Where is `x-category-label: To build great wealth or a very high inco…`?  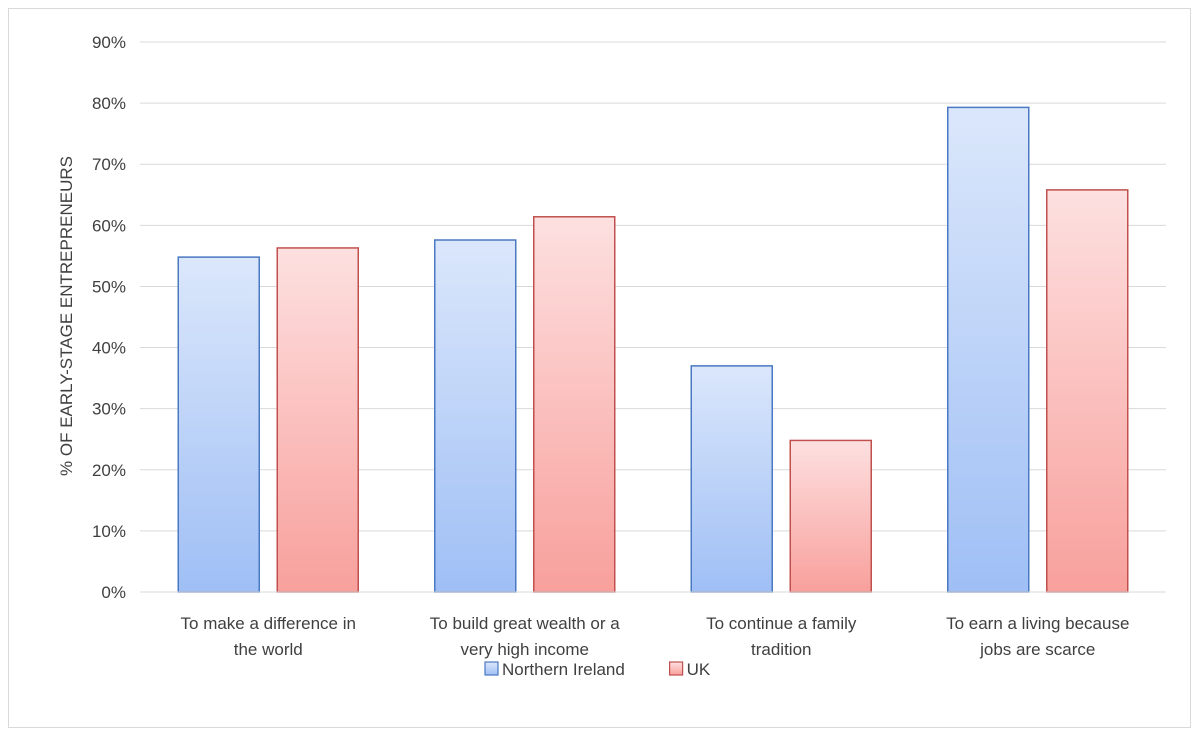
x-category-label: To build great wealth or a very high inco… is located at coordinates (525, 636).